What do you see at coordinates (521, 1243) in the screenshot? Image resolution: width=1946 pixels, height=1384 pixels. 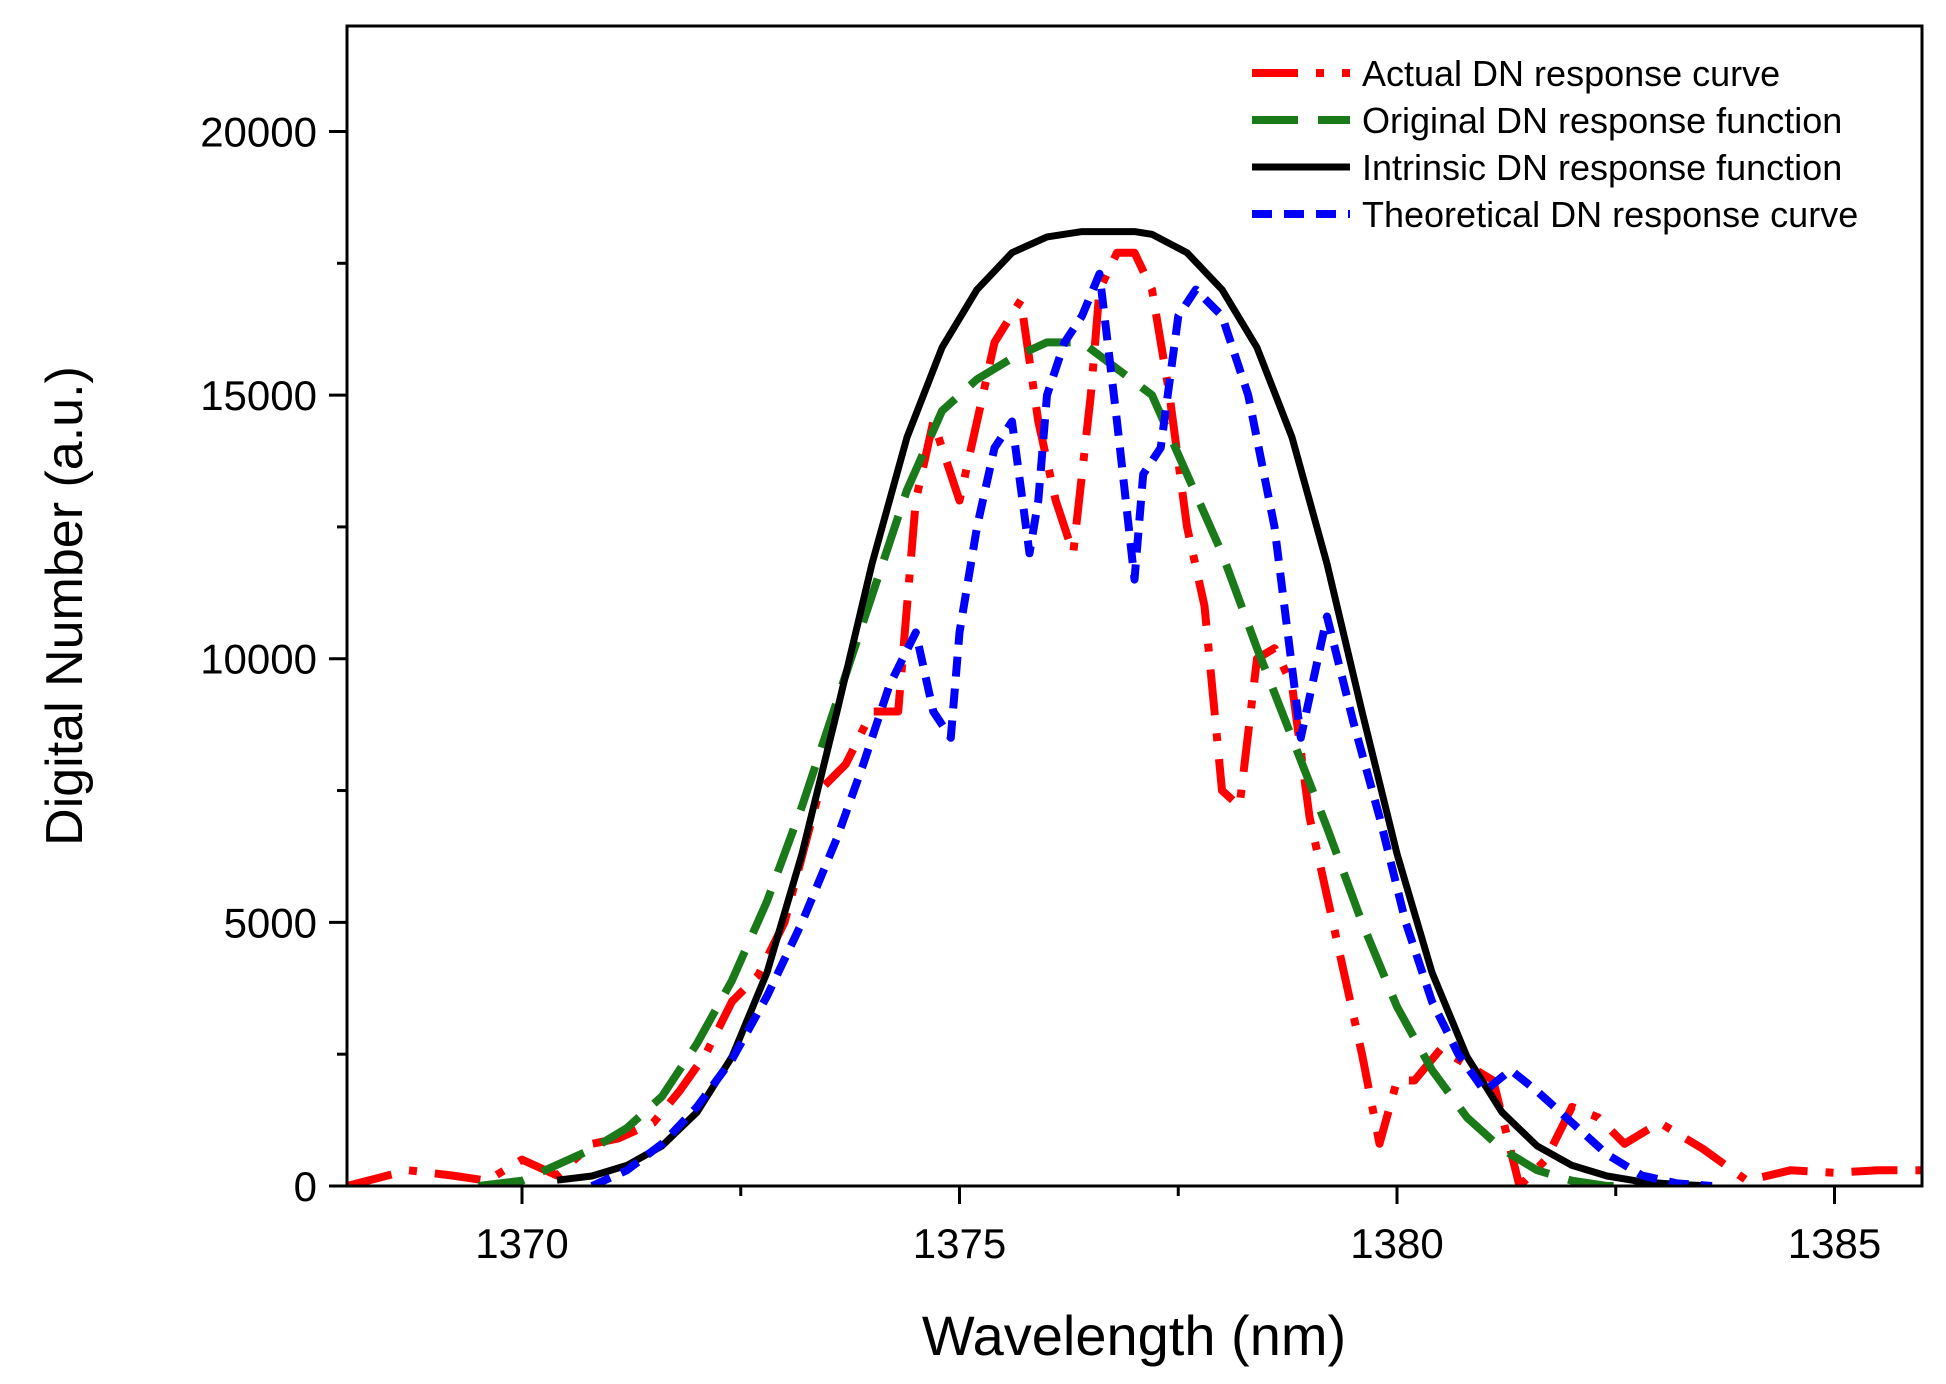 I see `x-tick-label: 1370` at bounding box center [521, 1243].